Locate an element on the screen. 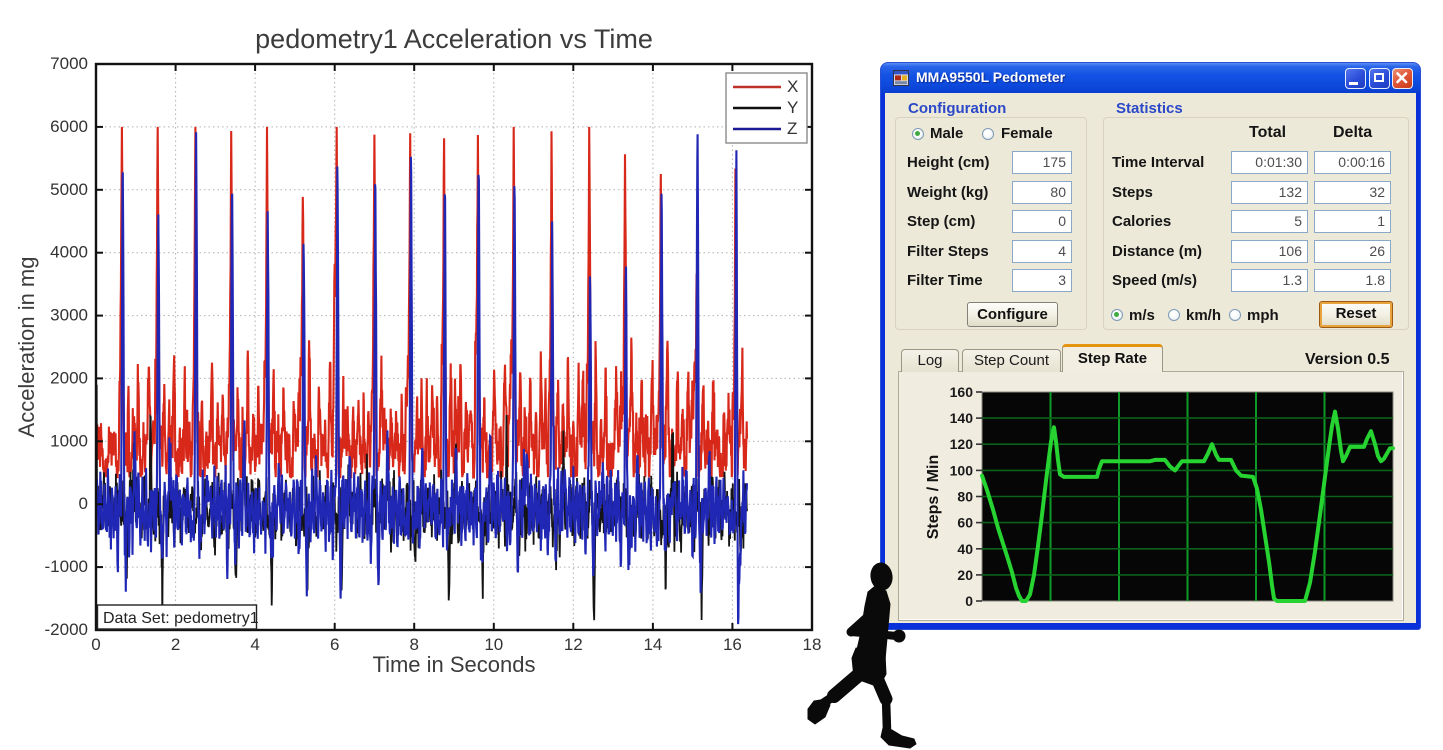  svg-text: 160 is located at coordinates (962, 392).